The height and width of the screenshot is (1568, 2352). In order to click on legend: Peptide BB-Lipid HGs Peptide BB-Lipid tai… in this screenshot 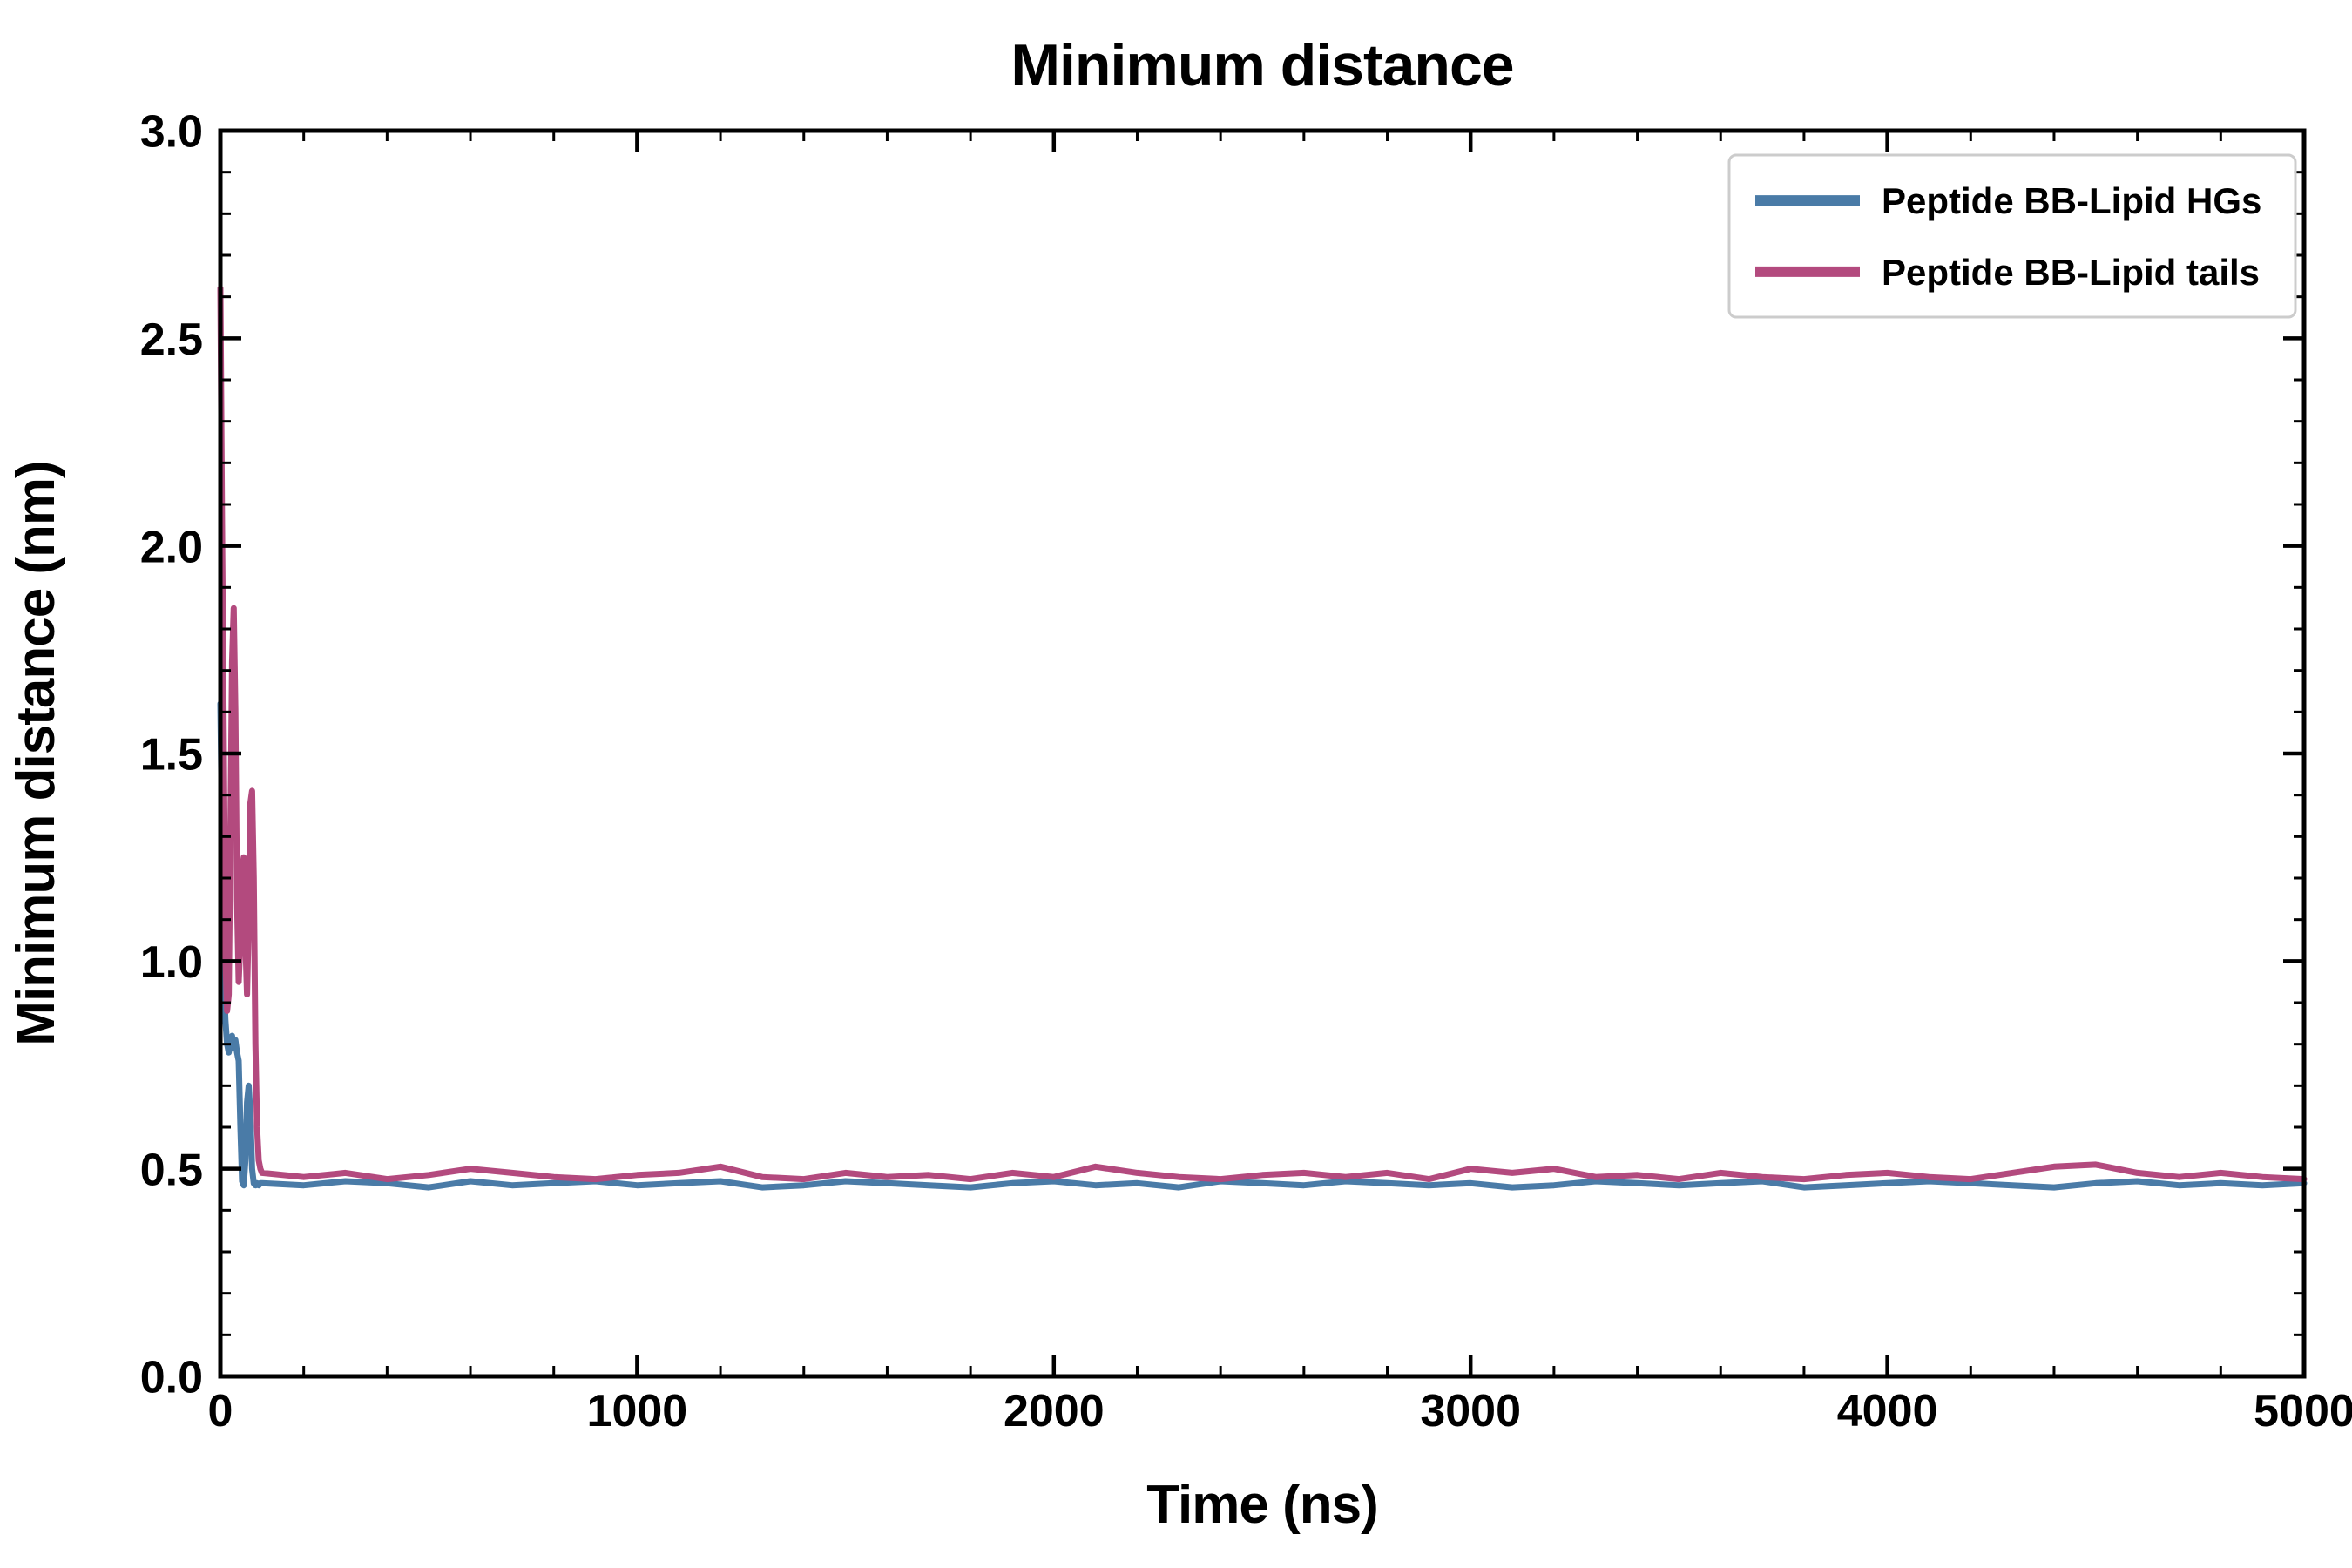, I will do `click(2012, 236)`.